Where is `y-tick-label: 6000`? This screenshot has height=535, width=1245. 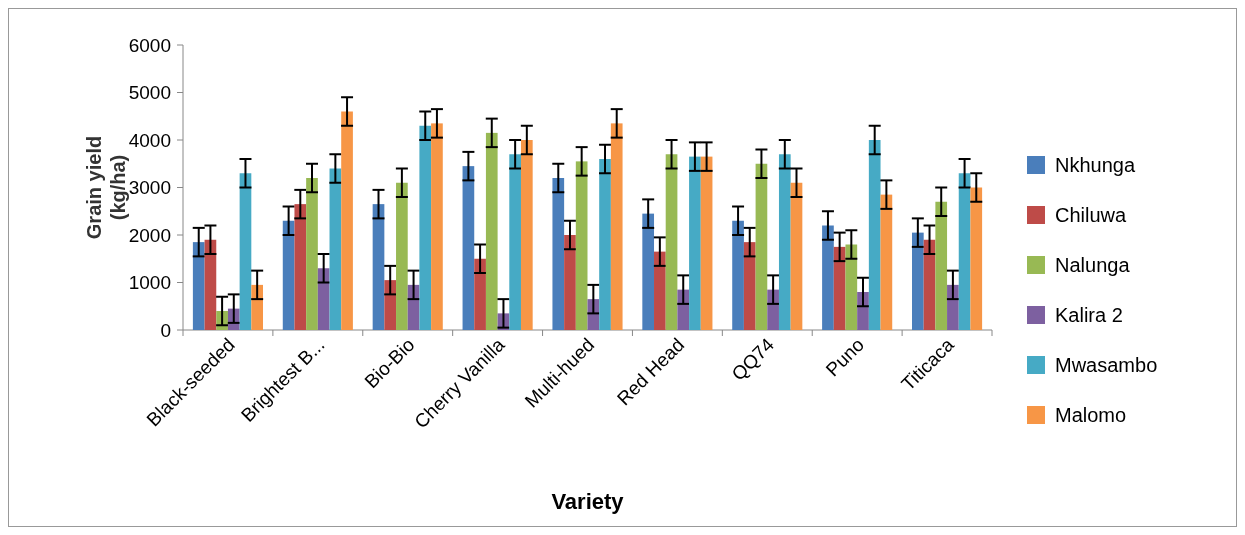
y-tick-label: 6000 is located at coordinates (149, 45).